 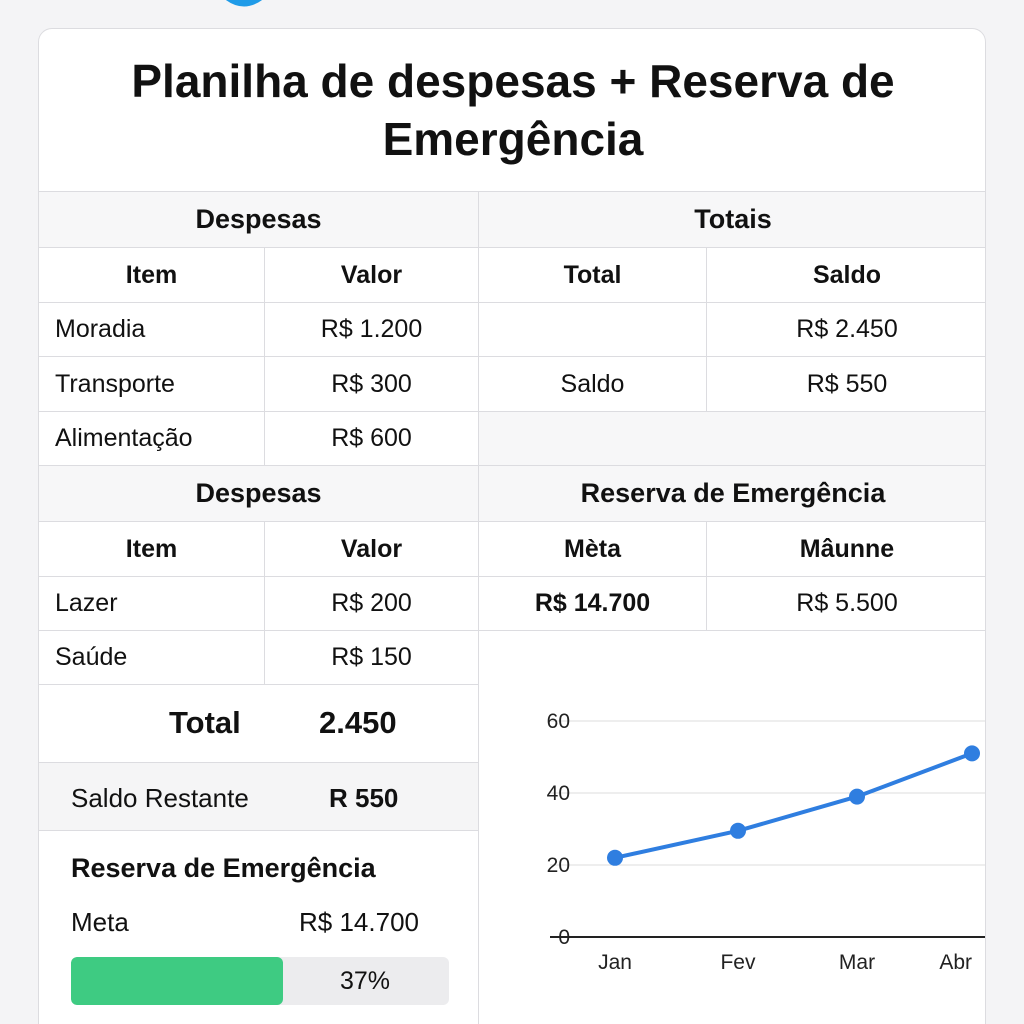 What do you see at coordinates (177, 981) in the screenshot?
I see `progress-fill` at bounding box center [177, 981].